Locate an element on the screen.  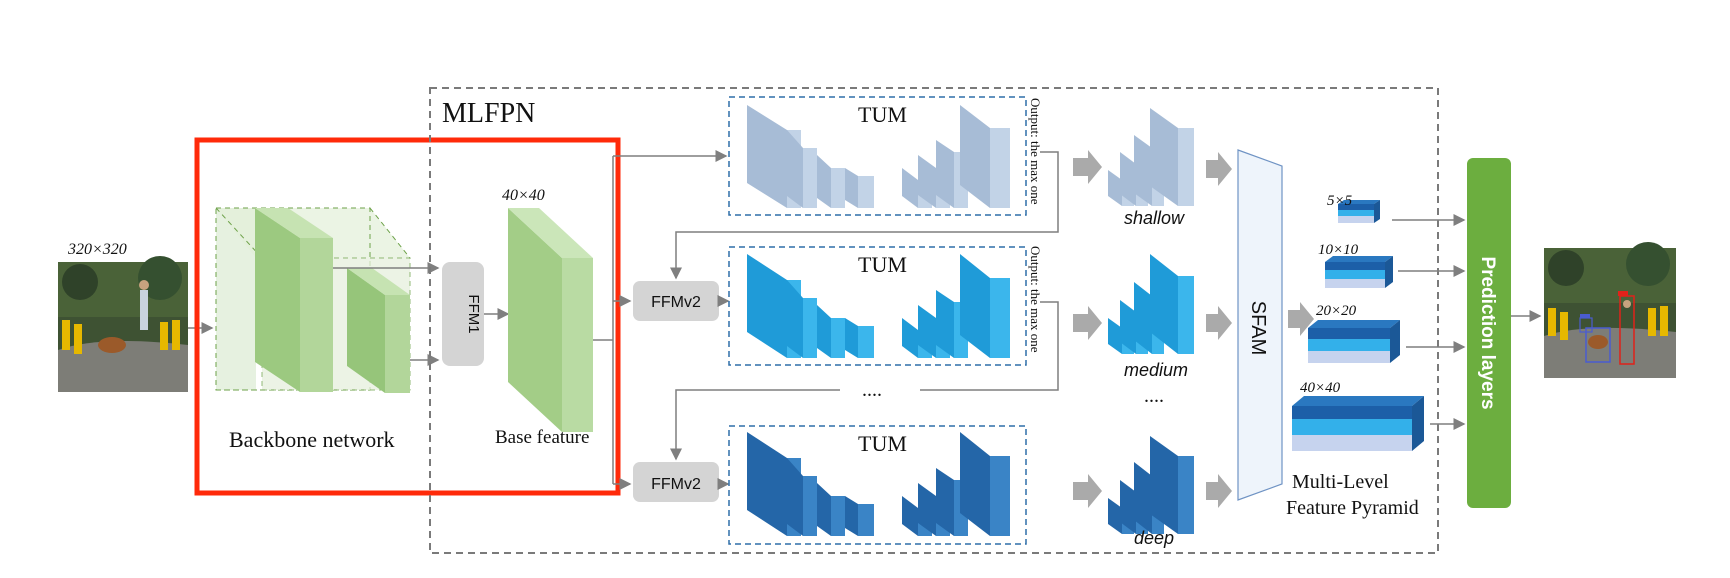
tum-output-note-2: Output: the max one is located at coordinates (1035, 299).